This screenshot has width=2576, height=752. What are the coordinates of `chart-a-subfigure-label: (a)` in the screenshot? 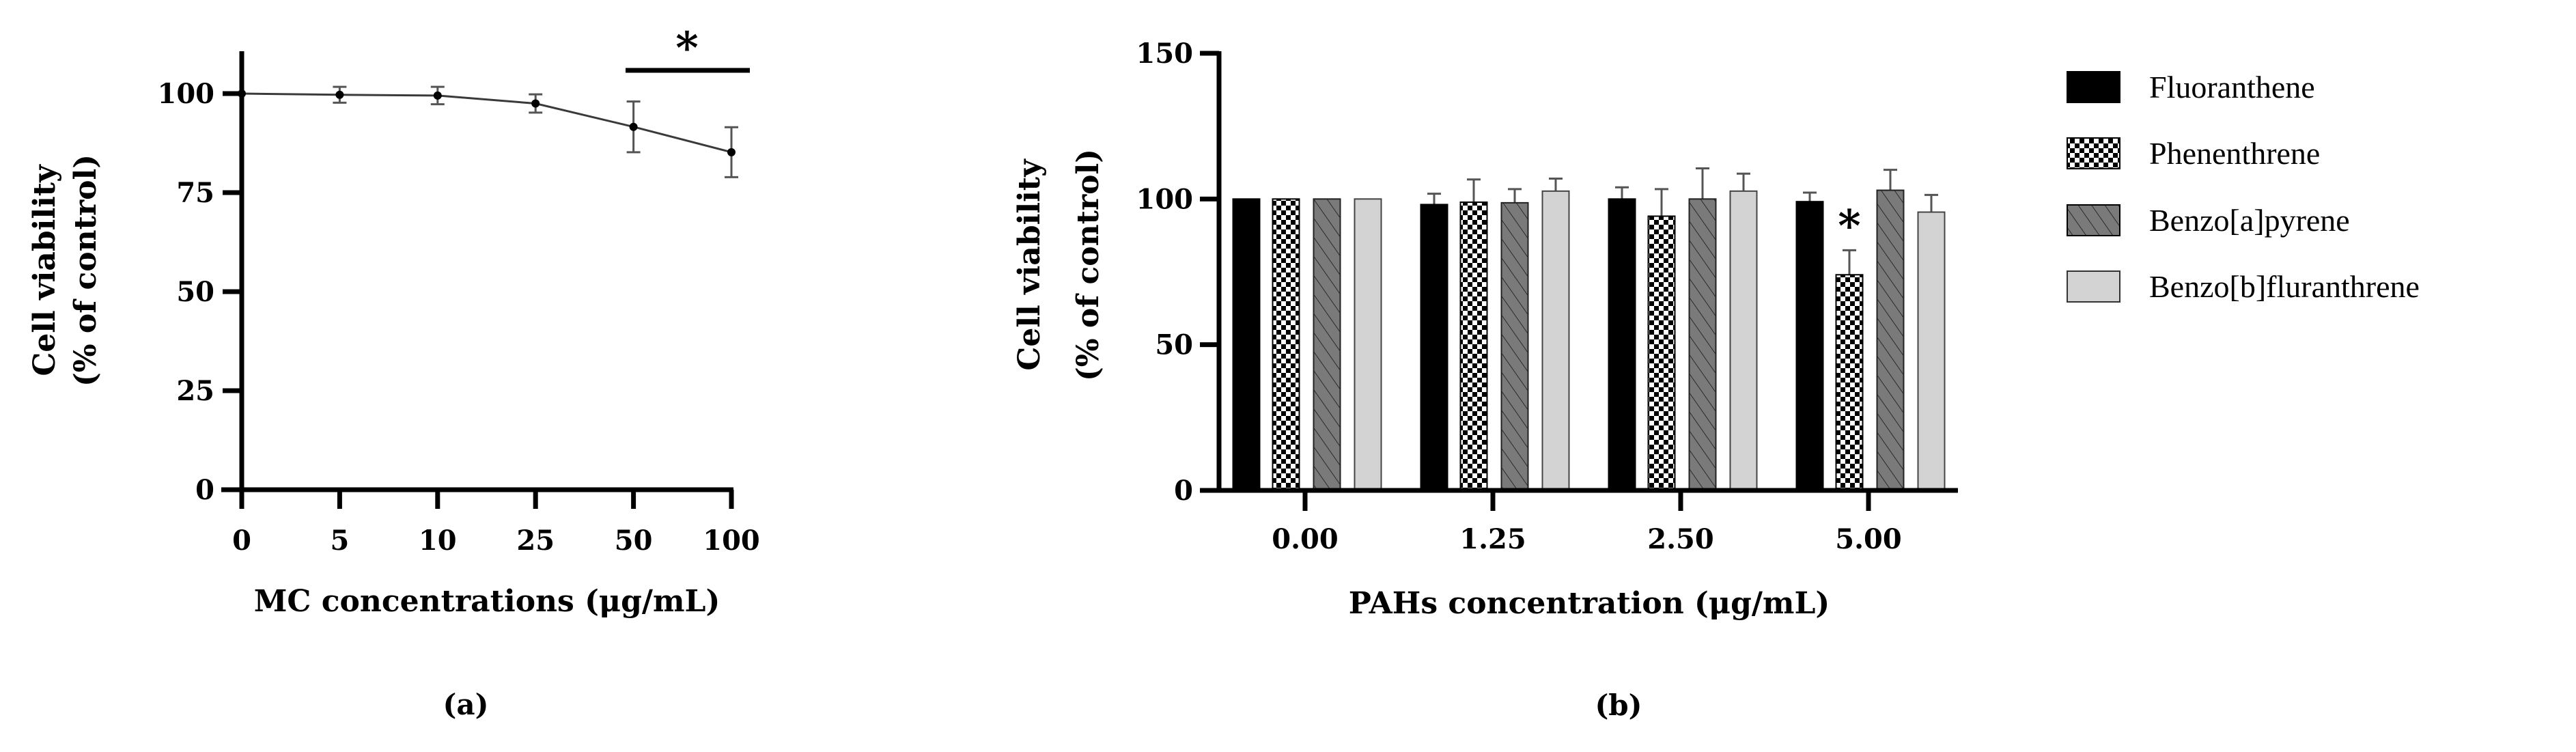 It's located at (466, 704).